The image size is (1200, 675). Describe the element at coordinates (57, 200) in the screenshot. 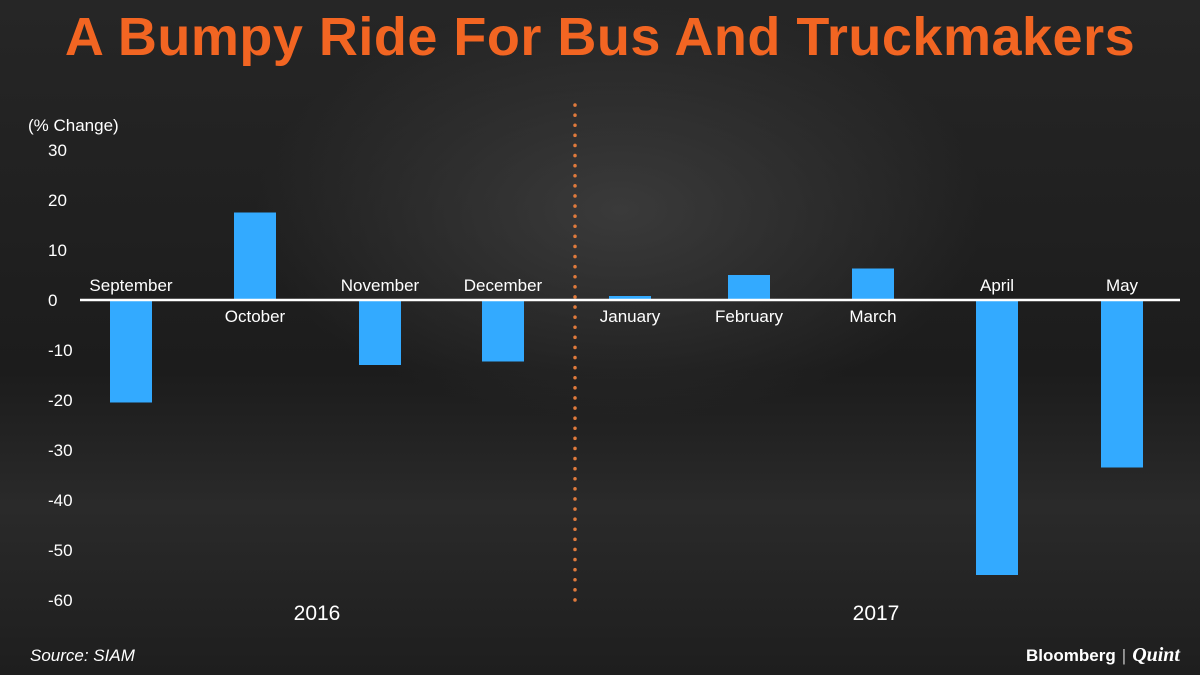

I see `y-tick-label: 20` at that location.